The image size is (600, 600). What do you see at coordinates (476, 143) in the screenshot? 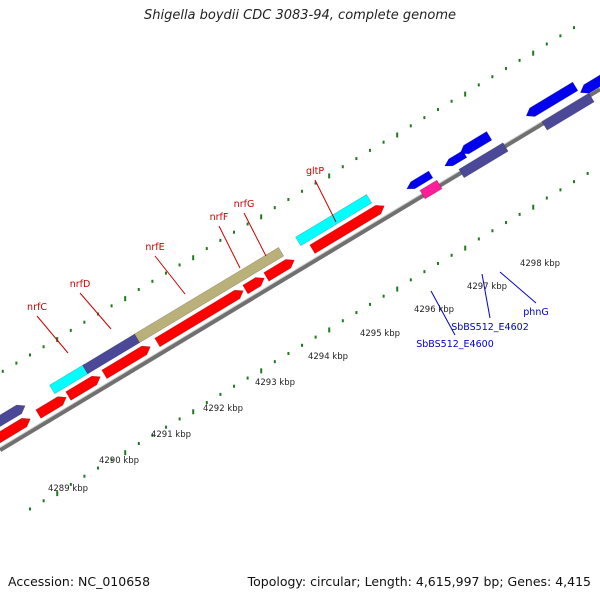
I see `gene-SbBS512-blue-b` at bounding box center [476, 143].